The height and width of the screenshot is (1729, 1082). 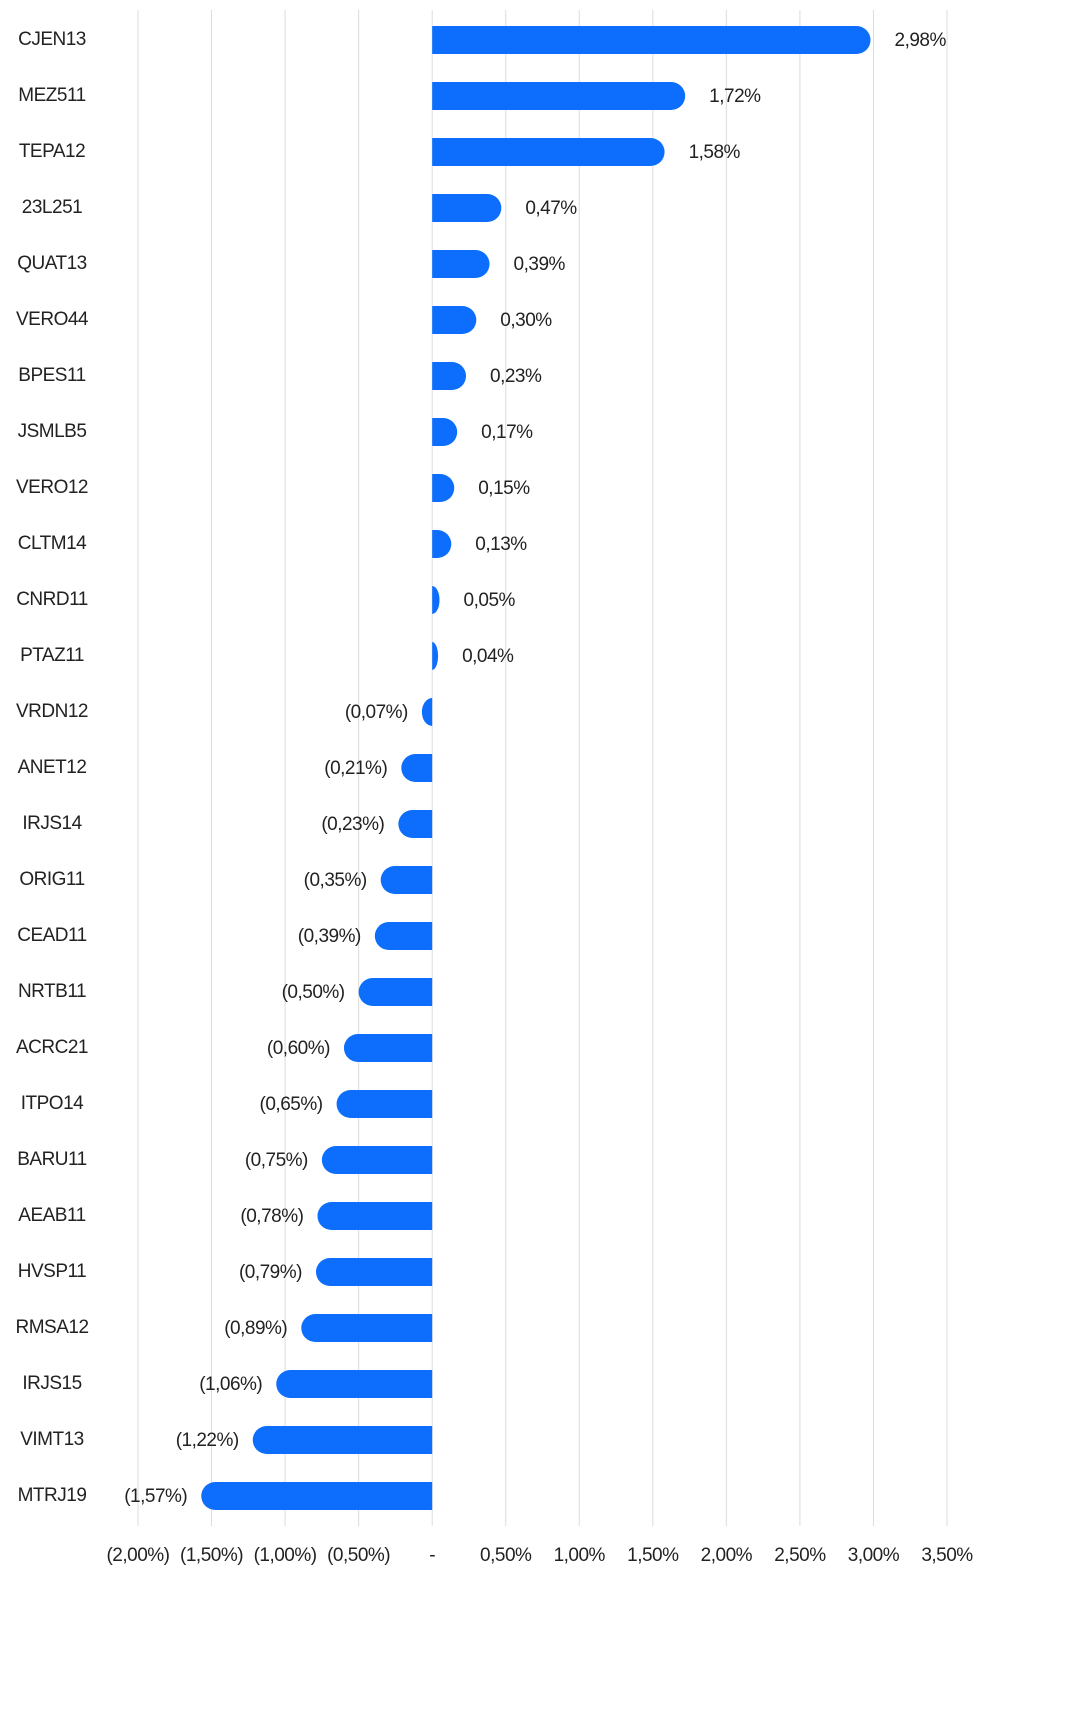 I want to click on y-tick-label: ITPO14, so click(x=52, y=1103).